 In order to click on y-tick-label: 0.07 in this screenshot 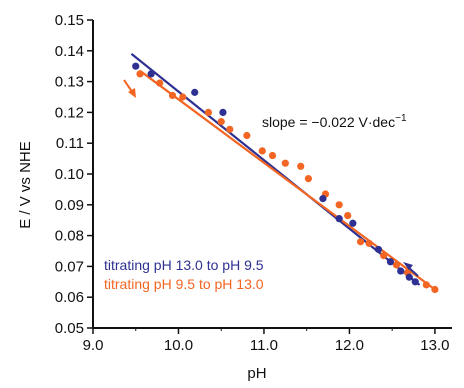, I will do `click(69, 266)`.